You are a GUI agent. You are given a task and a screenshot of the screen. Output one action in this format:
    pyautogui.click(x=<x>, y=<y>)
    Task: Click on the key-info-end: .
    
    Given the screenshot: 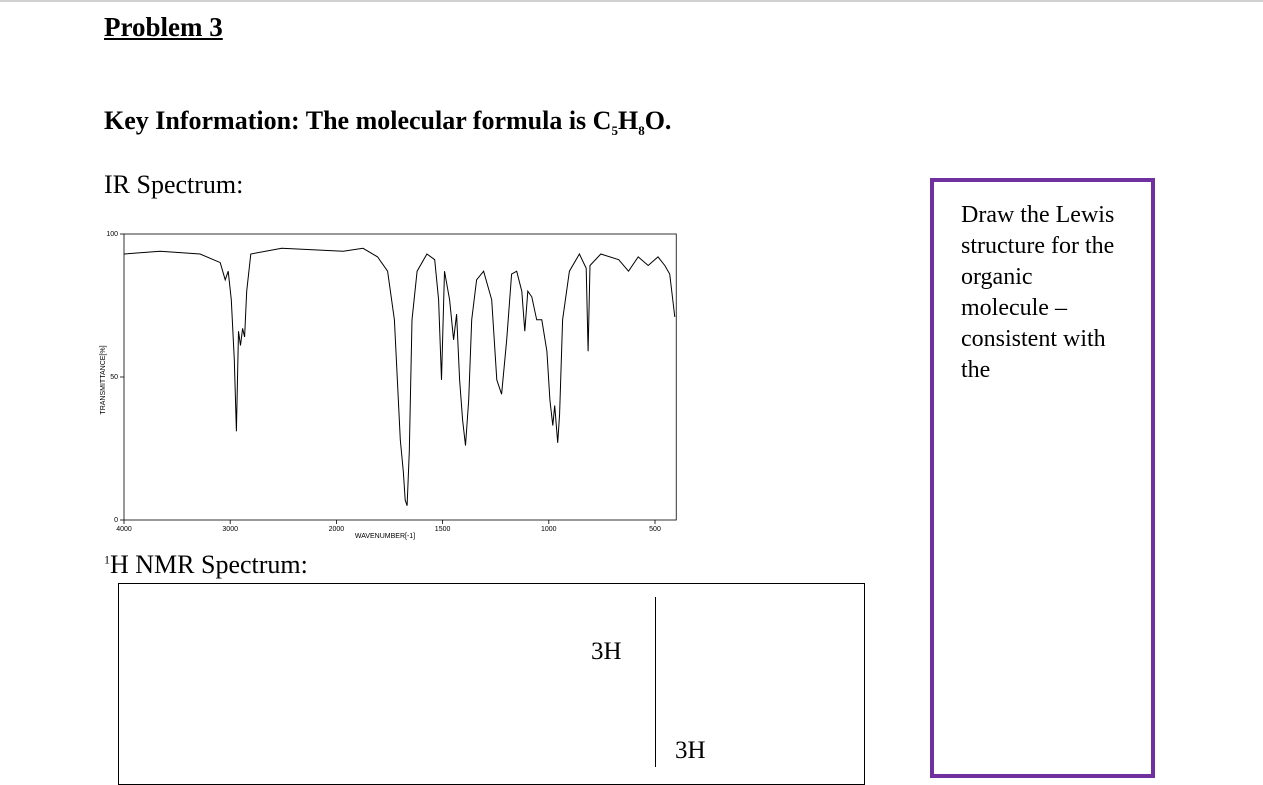 What is the action you would take?
    pyautogui.click(x=668, y=120)
    